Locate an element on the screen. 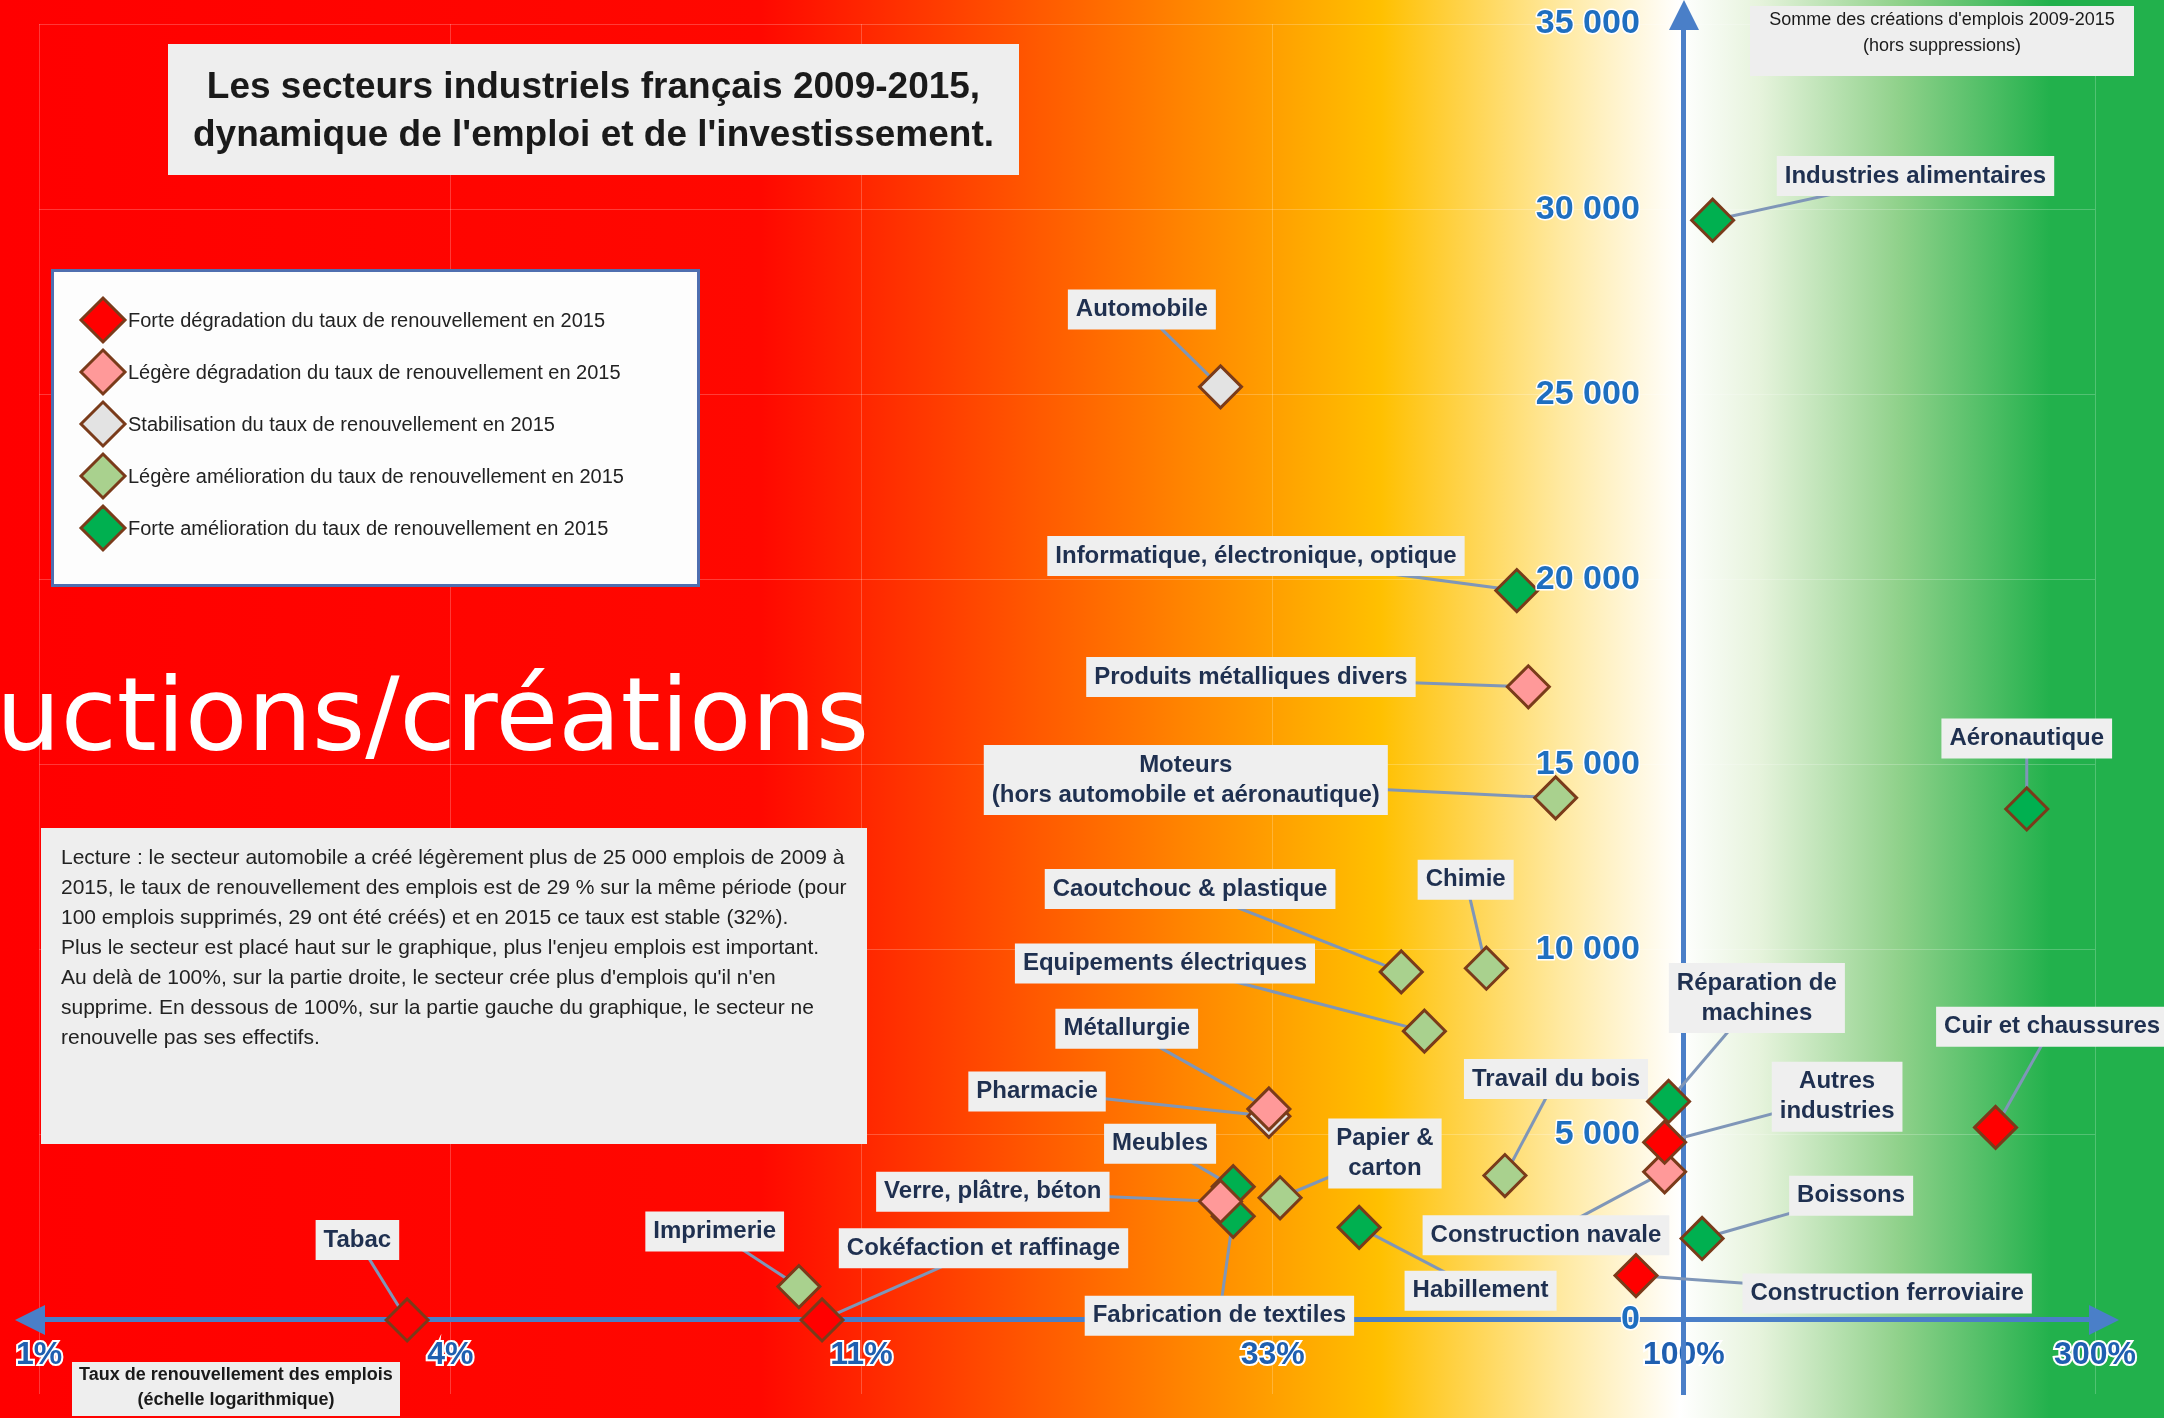 The image size is (2164, 1418). annotation: Réparation de machines is located at coordinates (1756, 996).